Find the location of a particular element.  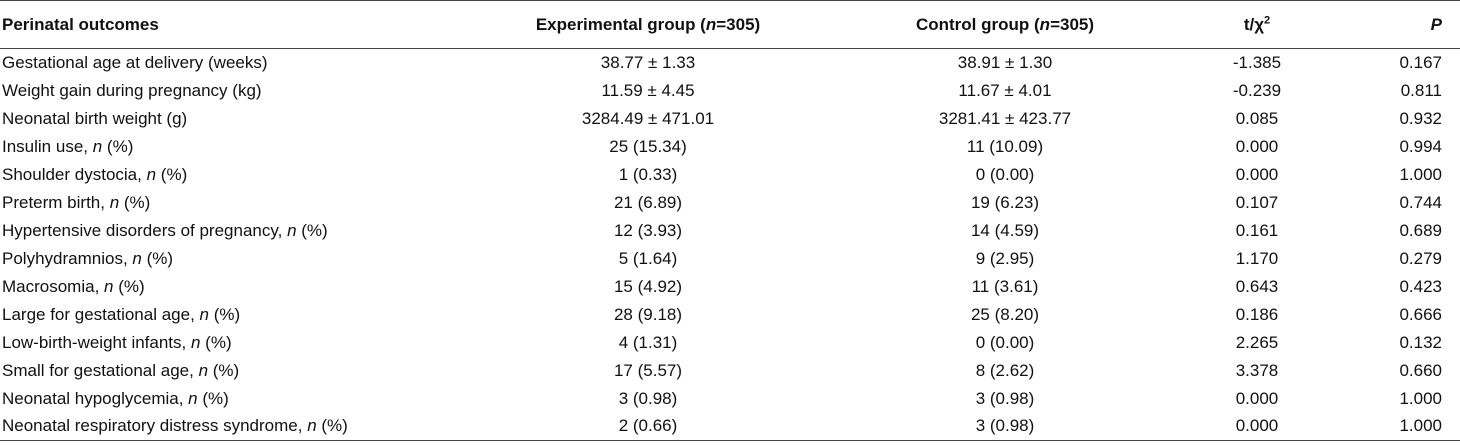

experimental-value: 5 (1.64) is located at coordinates (648, 258).